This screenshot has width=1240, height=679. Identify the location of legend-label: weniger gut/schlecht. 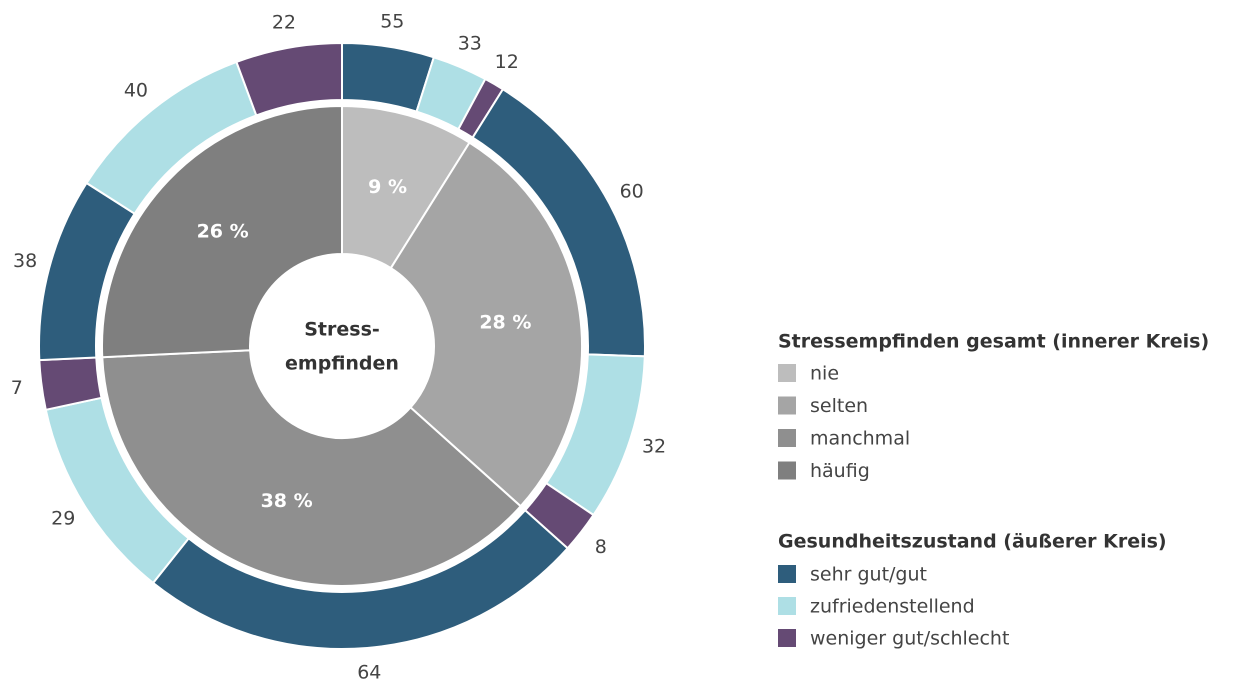
(909, 639).